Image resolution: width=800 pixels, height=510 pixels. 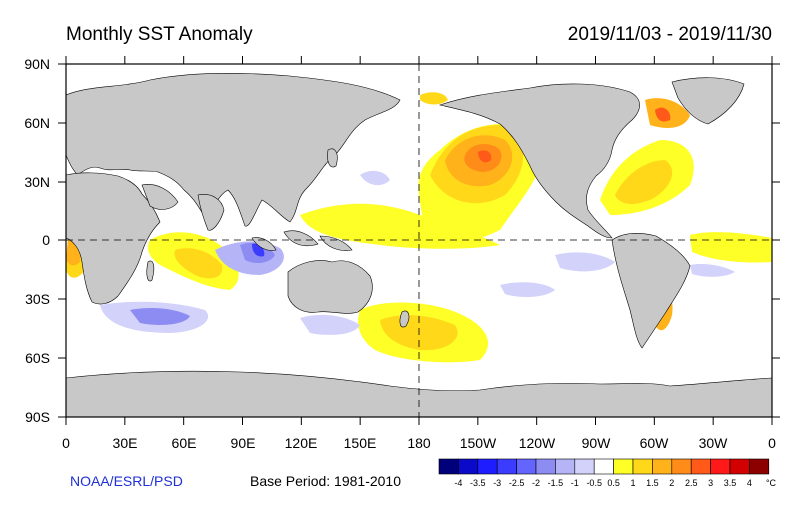 I want to click on australia-land, so click(x=330, y=287).